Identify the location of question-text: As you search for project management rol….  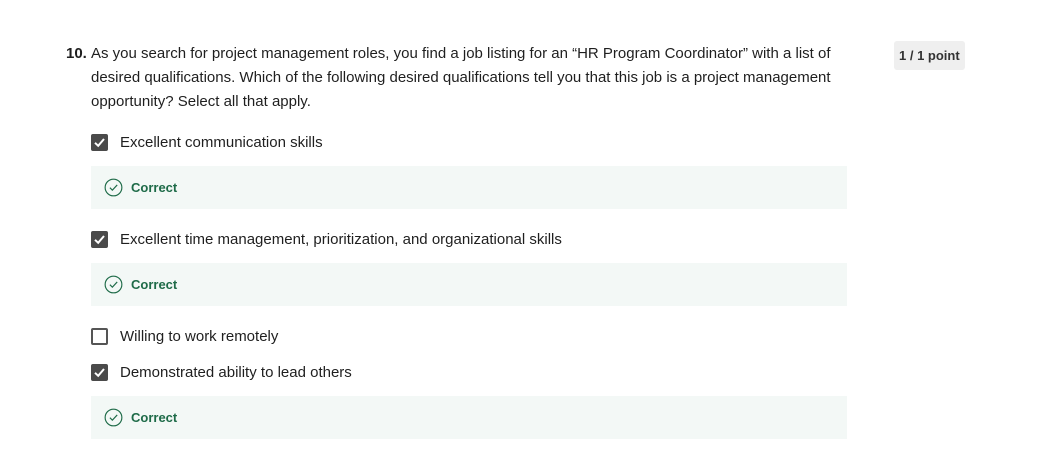
(461, 77).